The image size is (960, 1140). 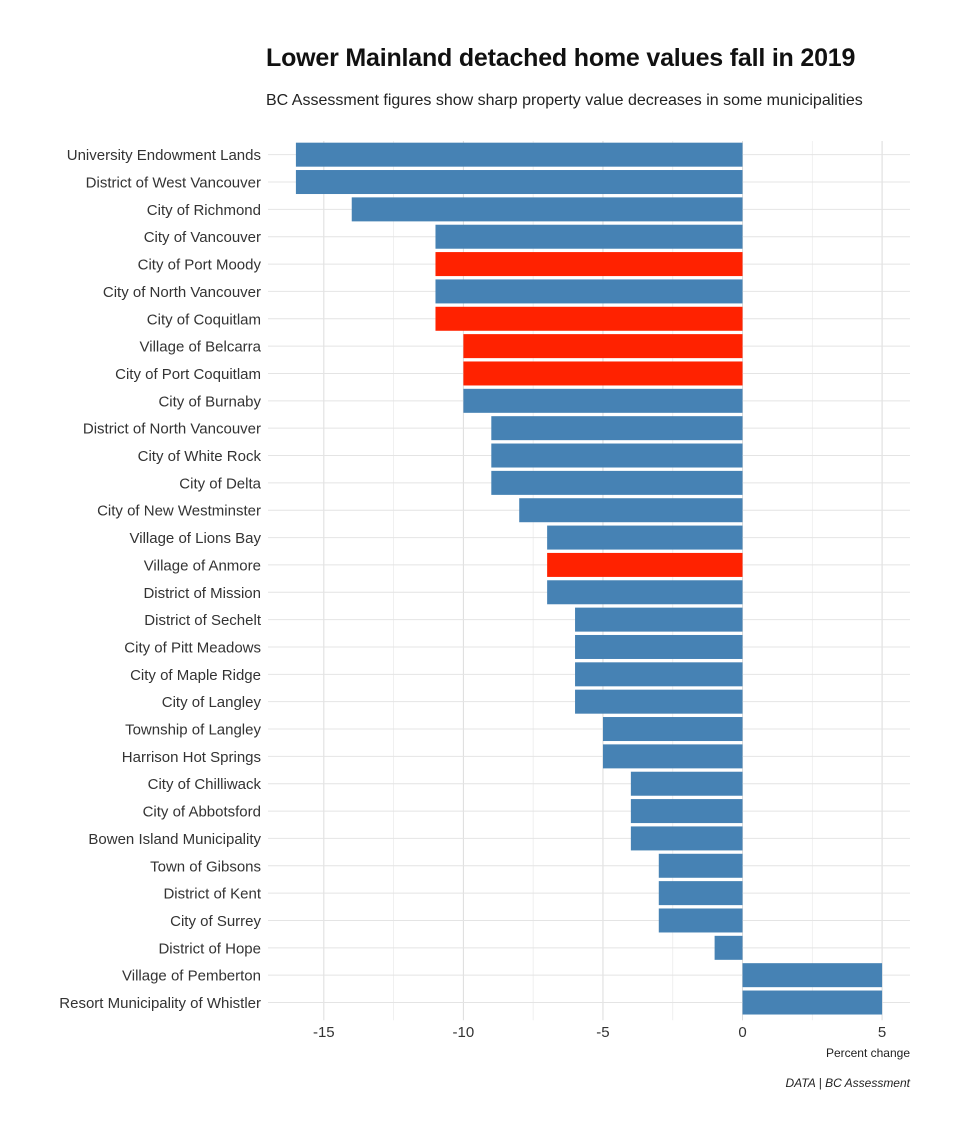 I want to click on category-label: Village of Lions Bay, so click(x=196, y=538).